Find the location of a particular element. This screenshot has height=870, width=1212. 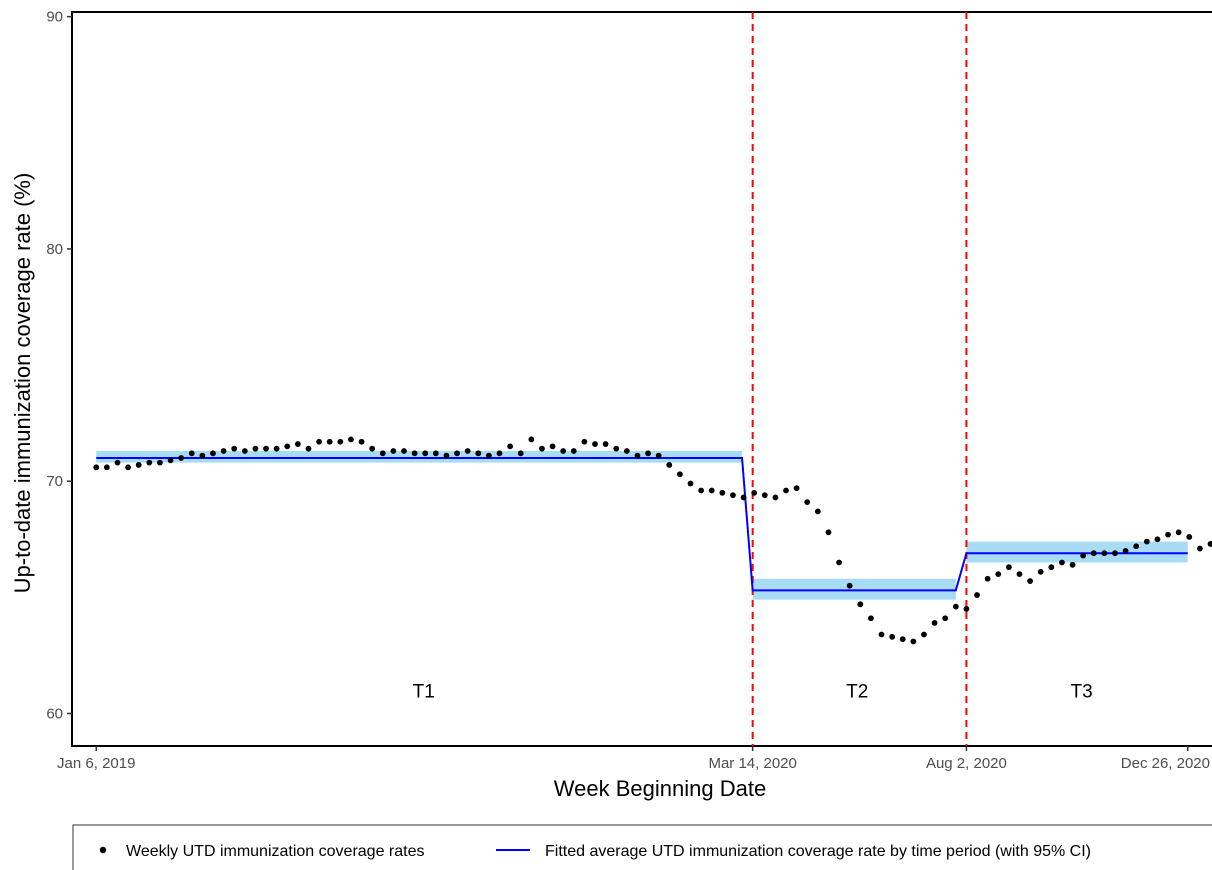

x-axis-title: Week Beginning Date is located at coordinates (660, 788).